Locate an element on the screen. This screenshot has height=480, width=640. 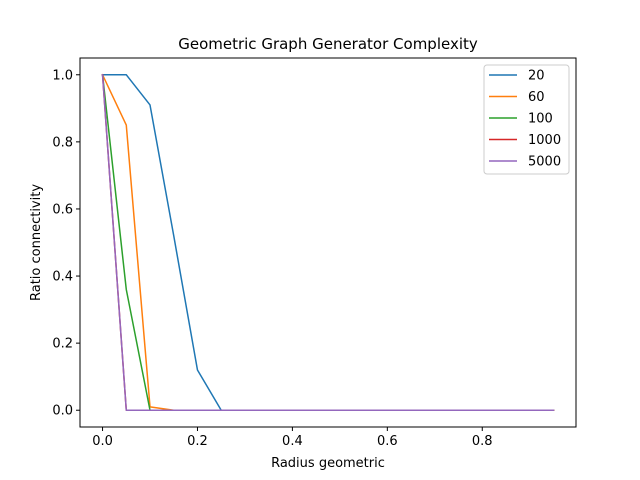
x-tick-label: 0.0 is located at coordinates (102, 441).